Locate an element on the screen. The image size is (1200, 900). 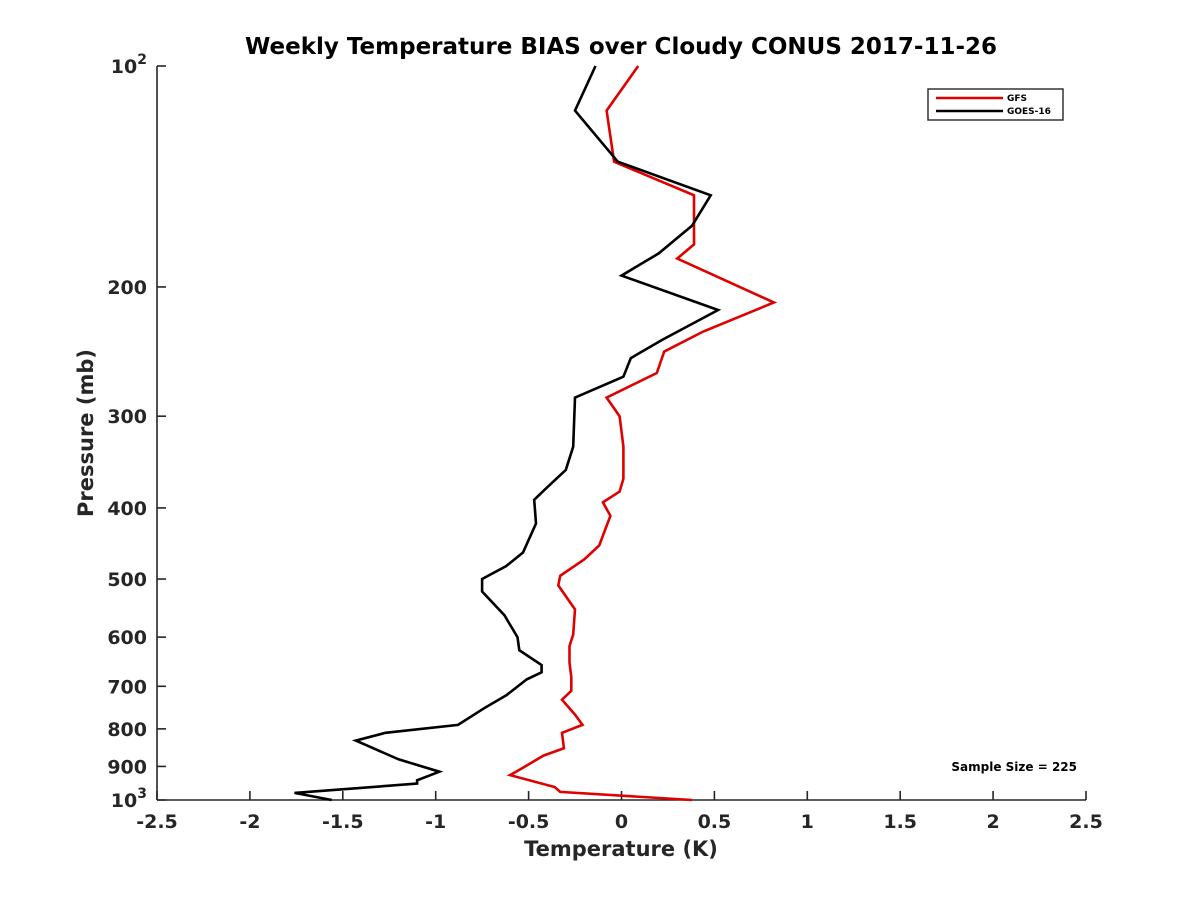
x-tick-label: 1 is located at coordinates (807, 822).